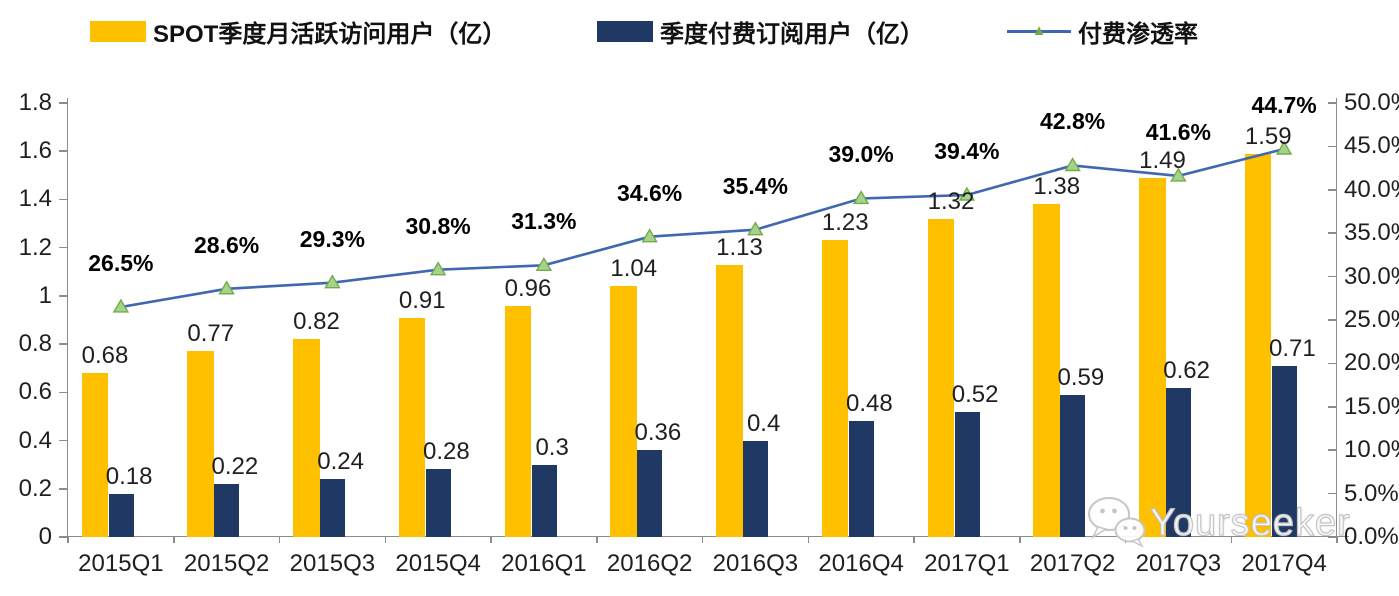 The image size is (1399, 596). I want to click on right-axis-label: 50.0%, so click(1371, 102).